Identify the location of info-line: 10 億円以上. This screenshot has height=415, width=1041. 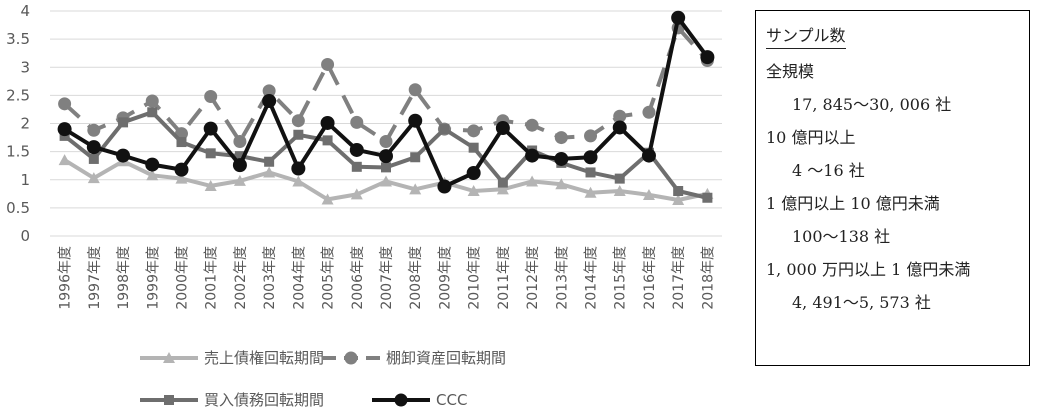
(897, 138).